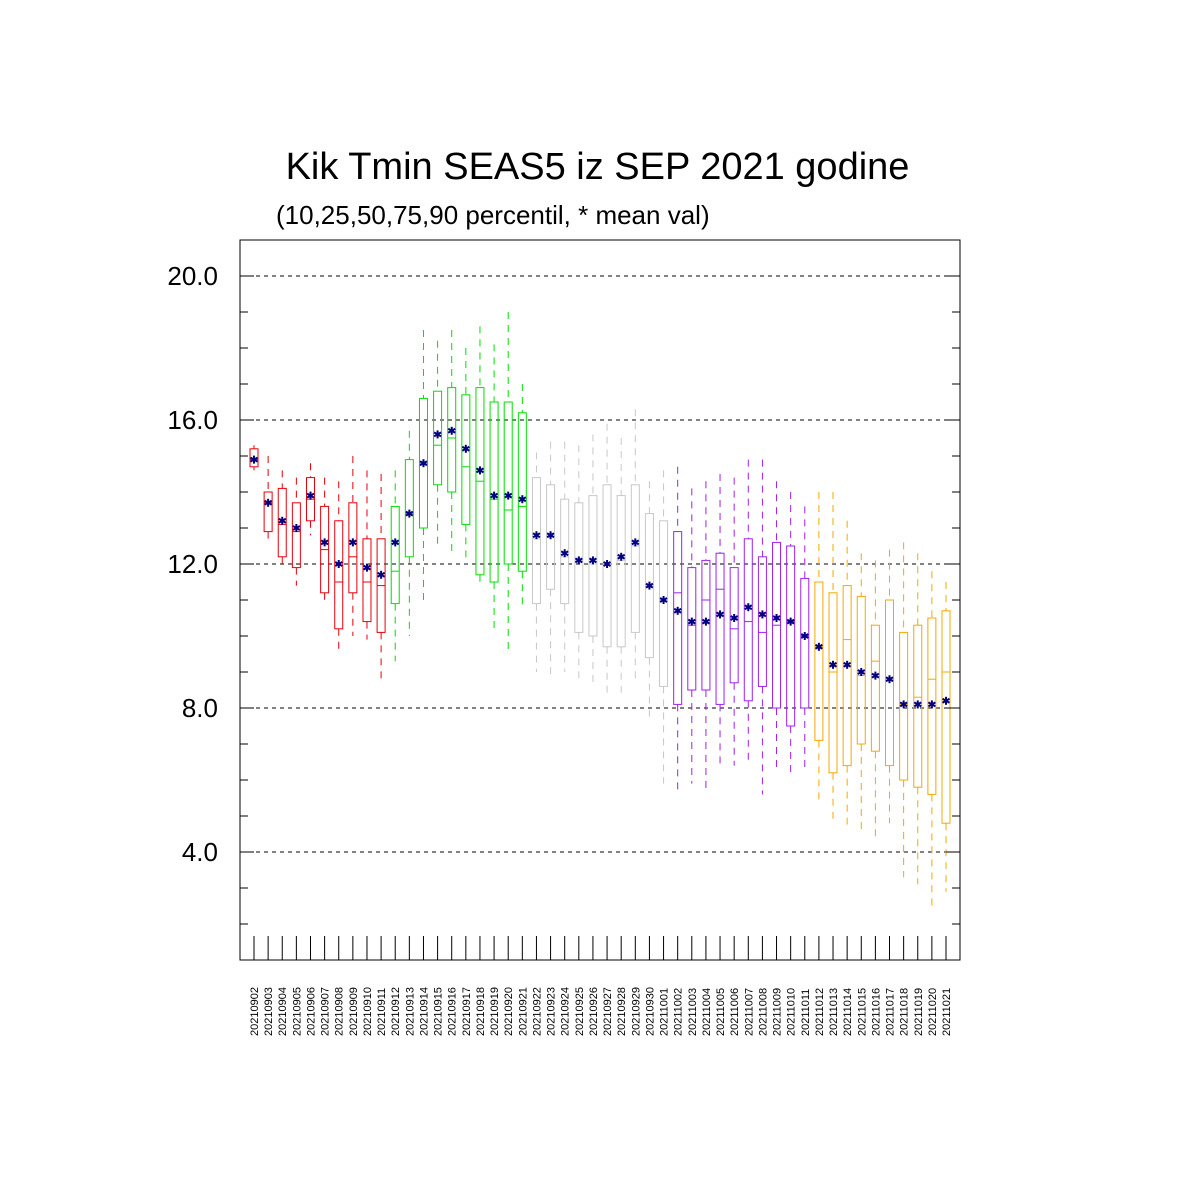 The height and width of the screenshot is (1200, 1200). I want to click on x-tick-label: 20210921, so click(523, 1011).